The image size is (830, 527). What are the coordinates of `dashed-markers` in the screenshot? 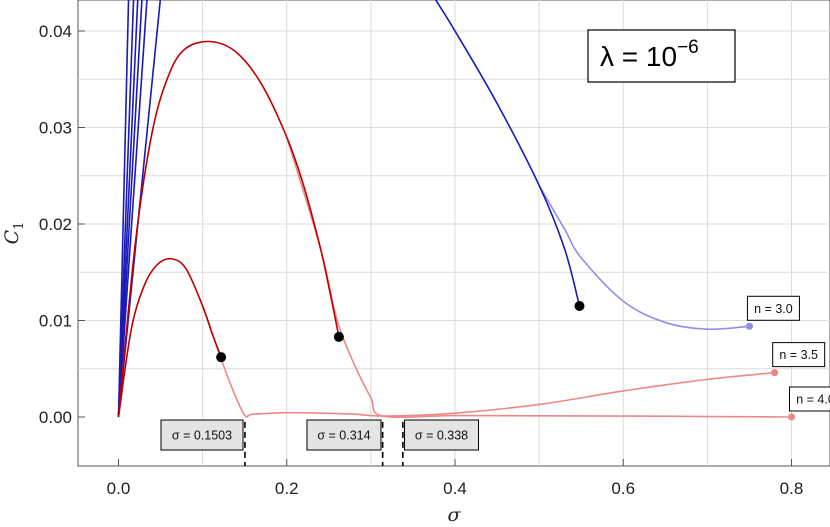 It's located at (324, 443).